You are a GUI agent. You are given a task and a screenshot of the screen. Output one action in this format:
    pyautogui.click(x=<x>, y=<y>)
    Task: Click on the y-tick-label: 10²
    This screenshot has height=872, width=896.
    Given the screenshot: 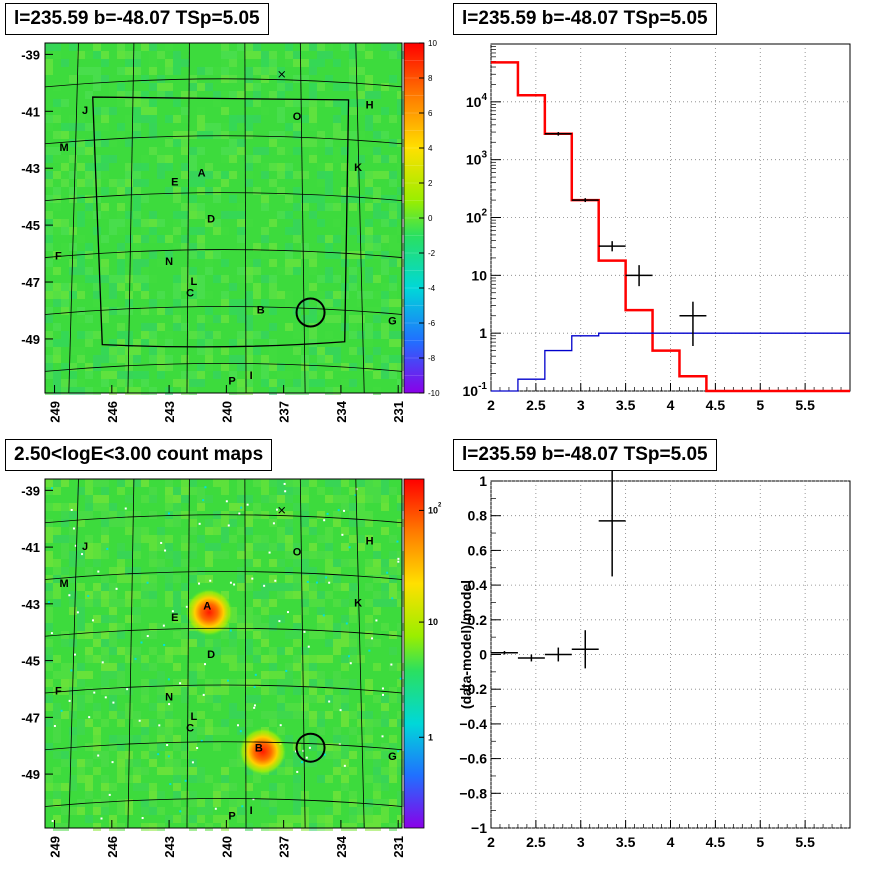 What is the action you would take?
    pyautogui.click(x=477, y=217)
    